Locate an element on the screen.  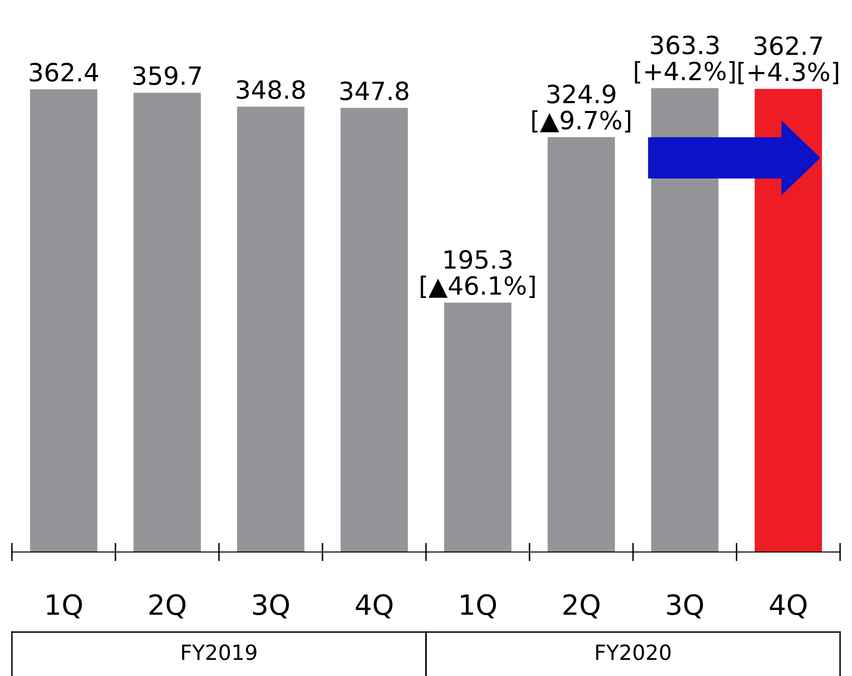
data-label: 359.7 is located at coordinates (167, 76).